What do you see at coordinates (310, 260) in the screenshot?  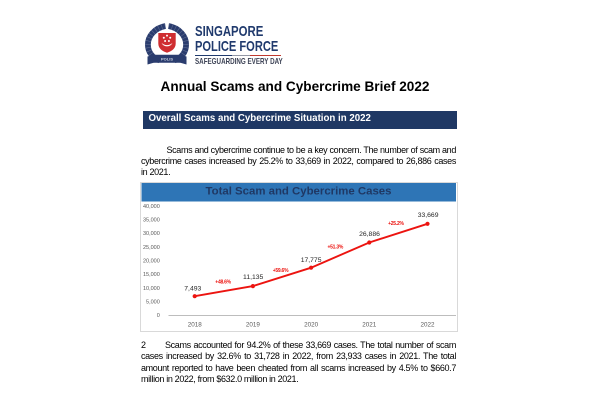 I see `svg-text: 17,775` at bounding box center [310, 260].